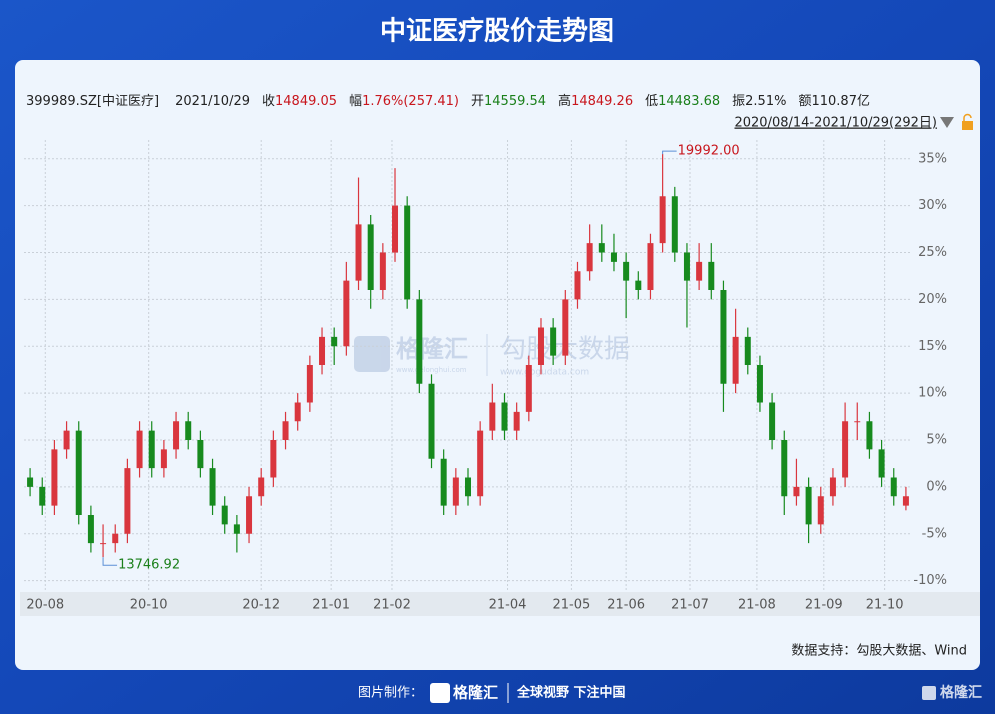 Image resolution: width=995 pixels, height=714 pixels. I want to click on corner-brand: 格隆汇, so click(961, 692).